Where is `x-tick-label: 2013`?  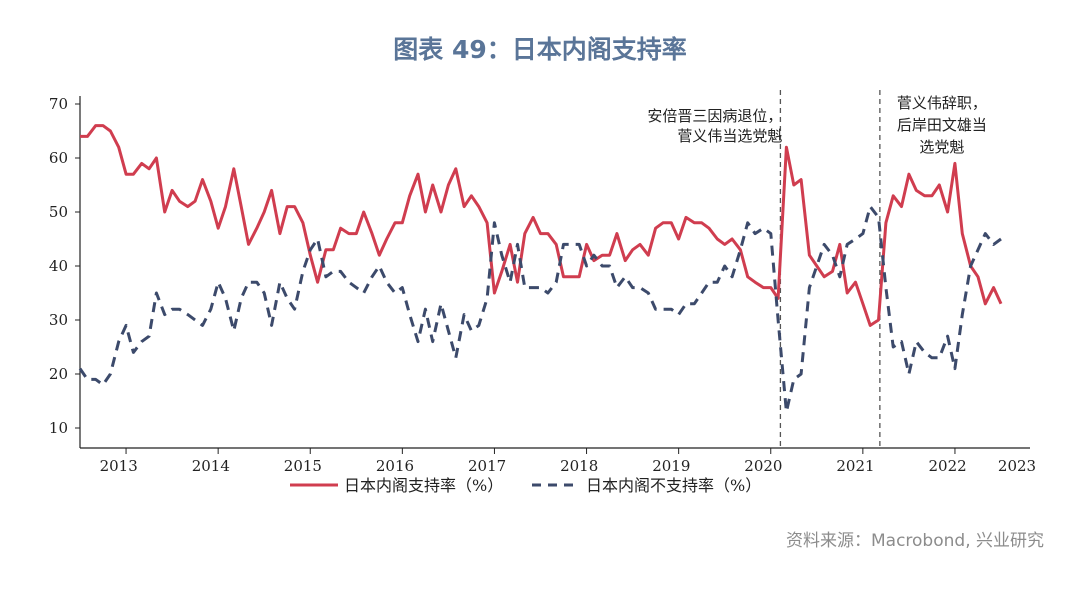 x-tick-label: 2013 is located at coordinates (119, 466).